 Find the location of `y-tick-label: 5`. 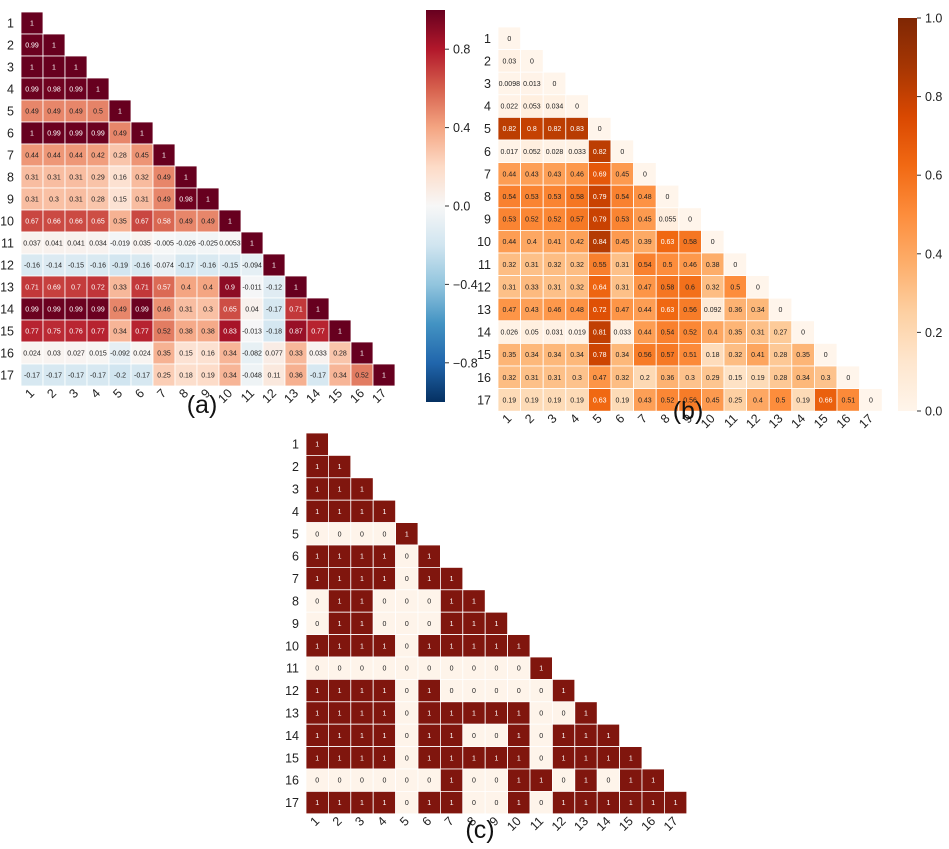

y-tick-label: 5 is located at coordinates (295, 534).